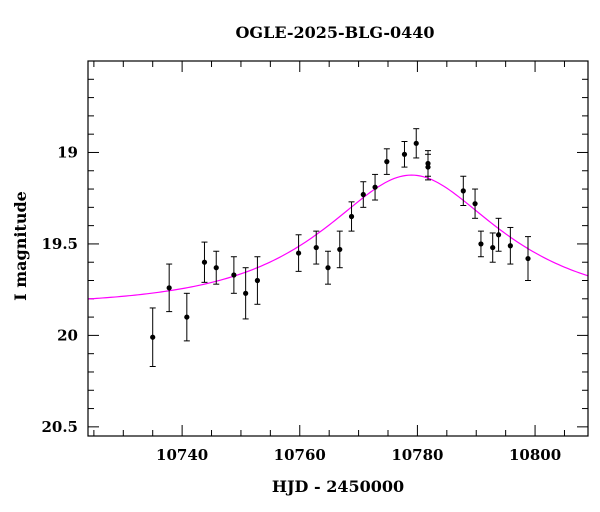 The height and width of the screenshot is (512, 600). I want to click on x-tick-label: 10740, so click(182, 455).